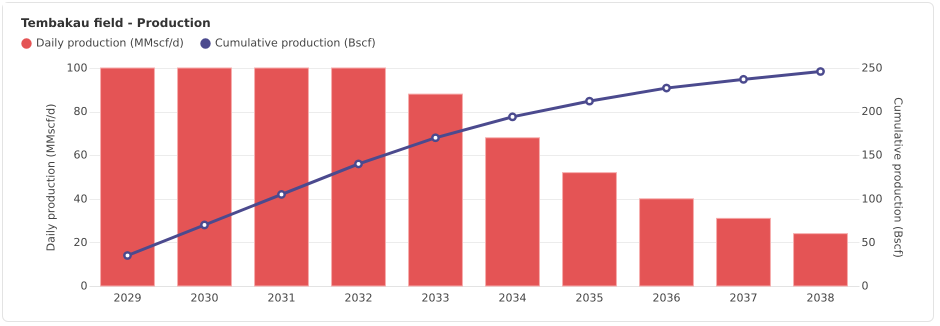  What do you see at coordinates (282, 298) in the screenshot?
I see `x-tick-label: 2031` at bounding box center [282, 298].